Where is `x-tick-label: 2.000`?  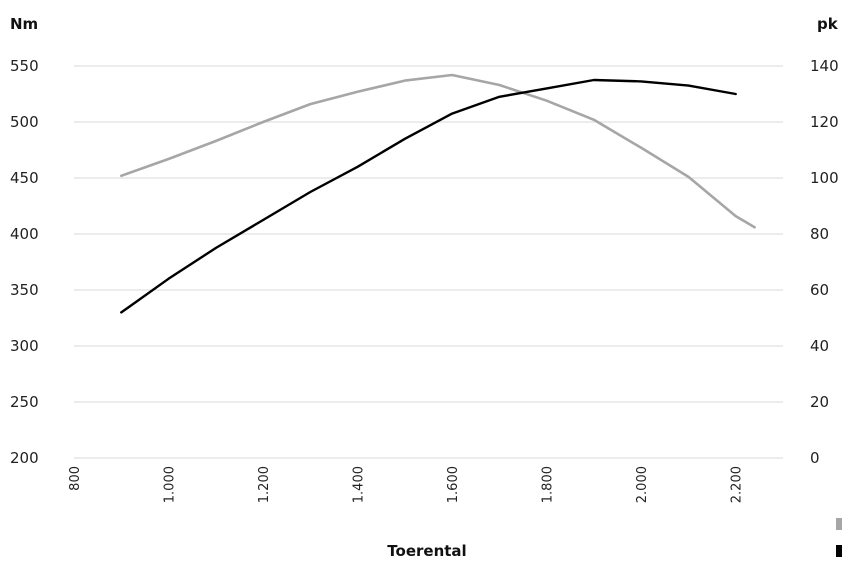 x-tick-label: 2.000 is located at coordinates (642, 484).